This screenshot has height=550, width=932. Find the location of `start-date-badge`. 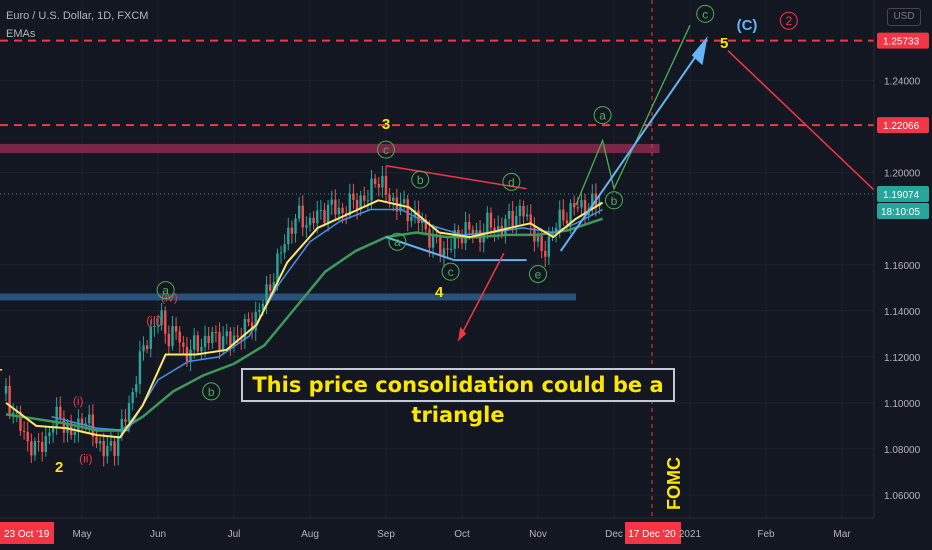

start-date-badge is located at coordinates (27, 533).